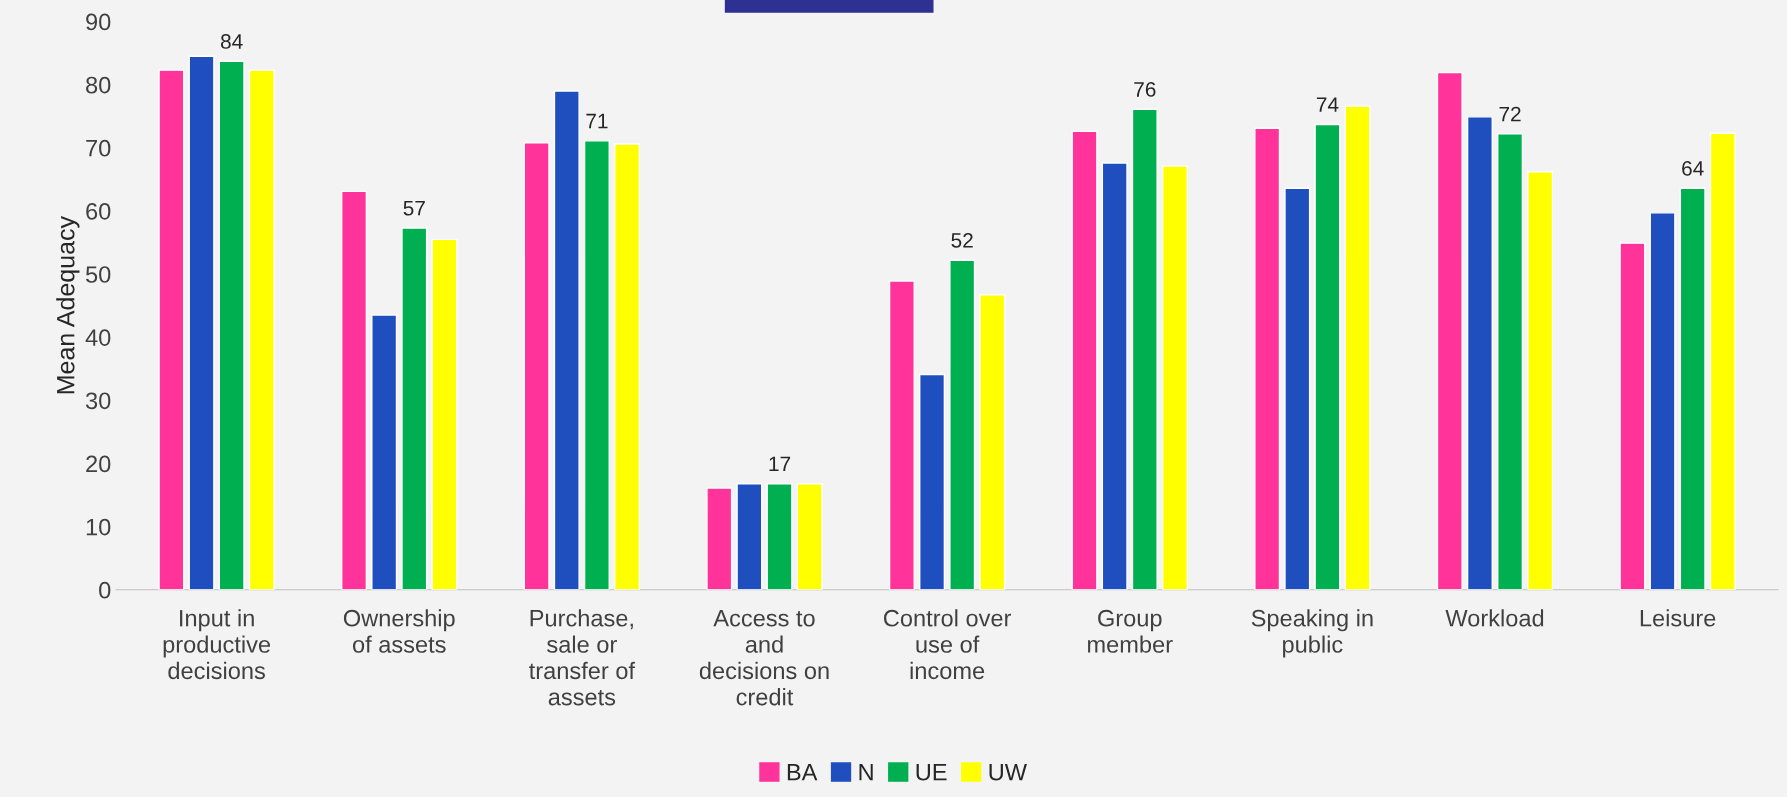 The image size is (1787, 797). What do you see at coordinates (780, 464) in the screenshot?
I see `data-label: 17` at bounding box center [780, 464].